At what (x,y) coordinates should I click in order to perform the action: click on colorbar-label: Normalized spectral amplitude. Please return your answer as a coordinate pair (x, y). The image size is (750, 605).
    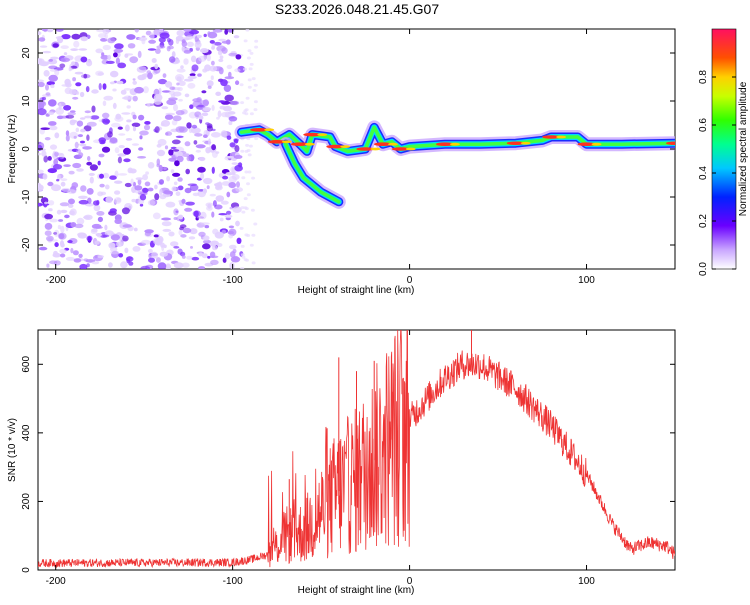
    Looking at the image, I should click on (743, 148).